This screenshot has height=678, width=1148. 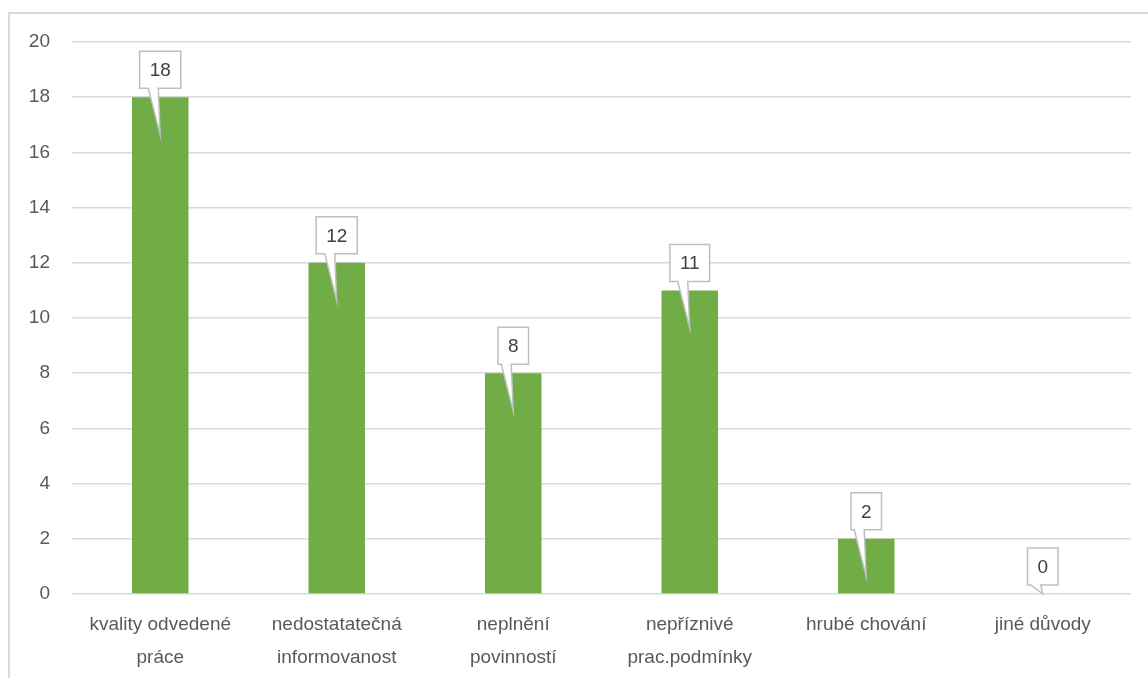 I want to click on data-label: 11, so click(x=689, y=263).